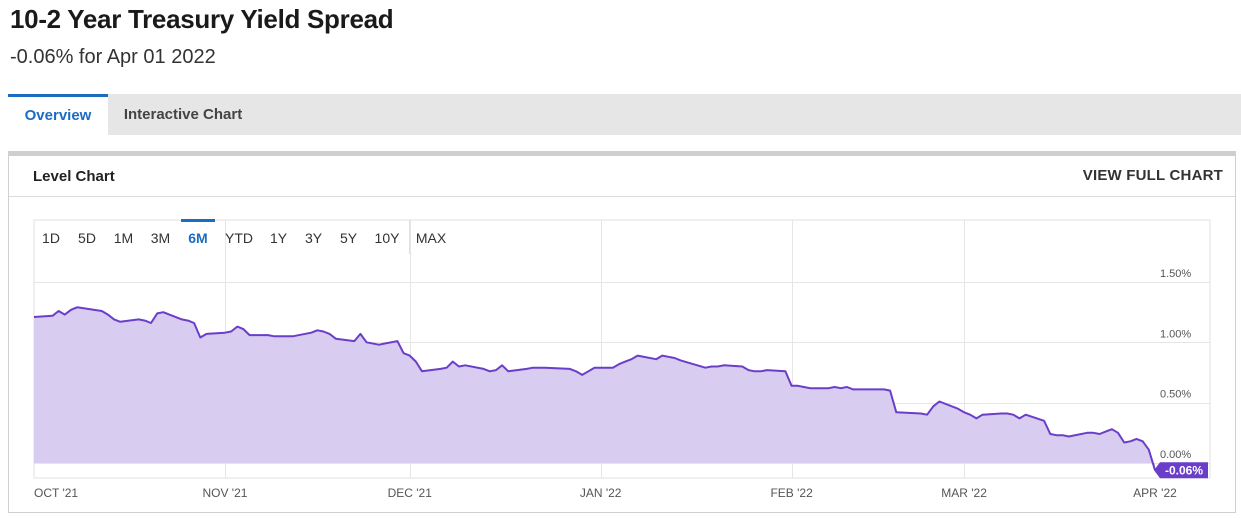  Describe the element at coordinates (622, 176) in the screenshot. I see `panel-header: Level Chart VIEW FULL CHART` at that location.